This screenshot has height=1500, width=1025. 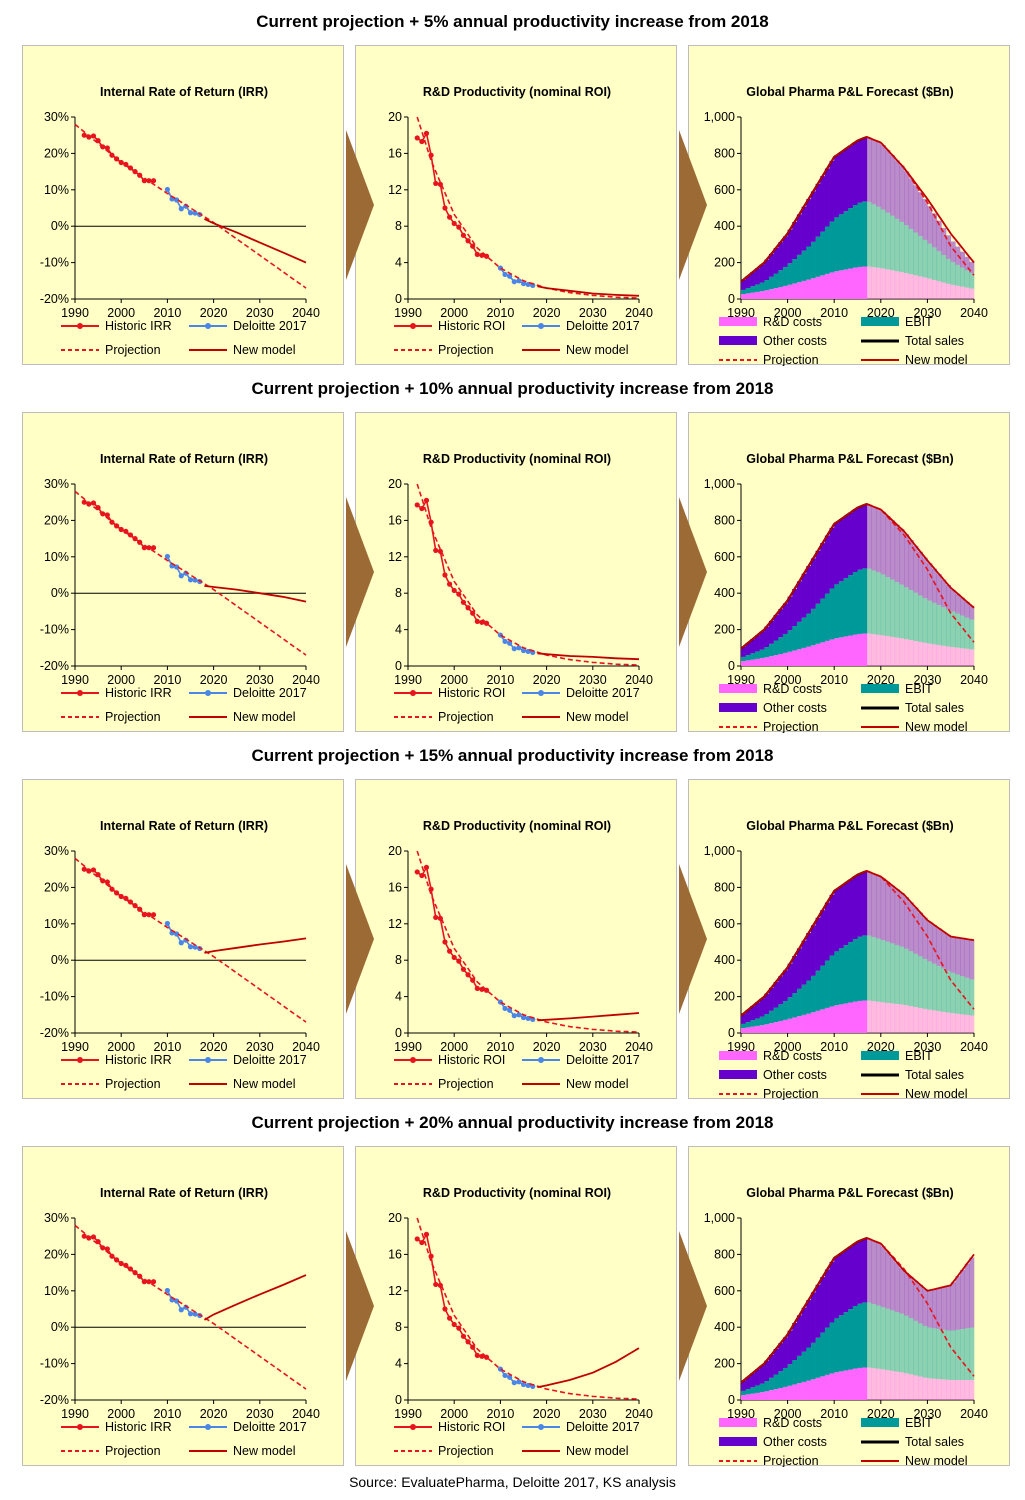 I want to click on x-tick-label: 1990, so click(x=741, y=680).